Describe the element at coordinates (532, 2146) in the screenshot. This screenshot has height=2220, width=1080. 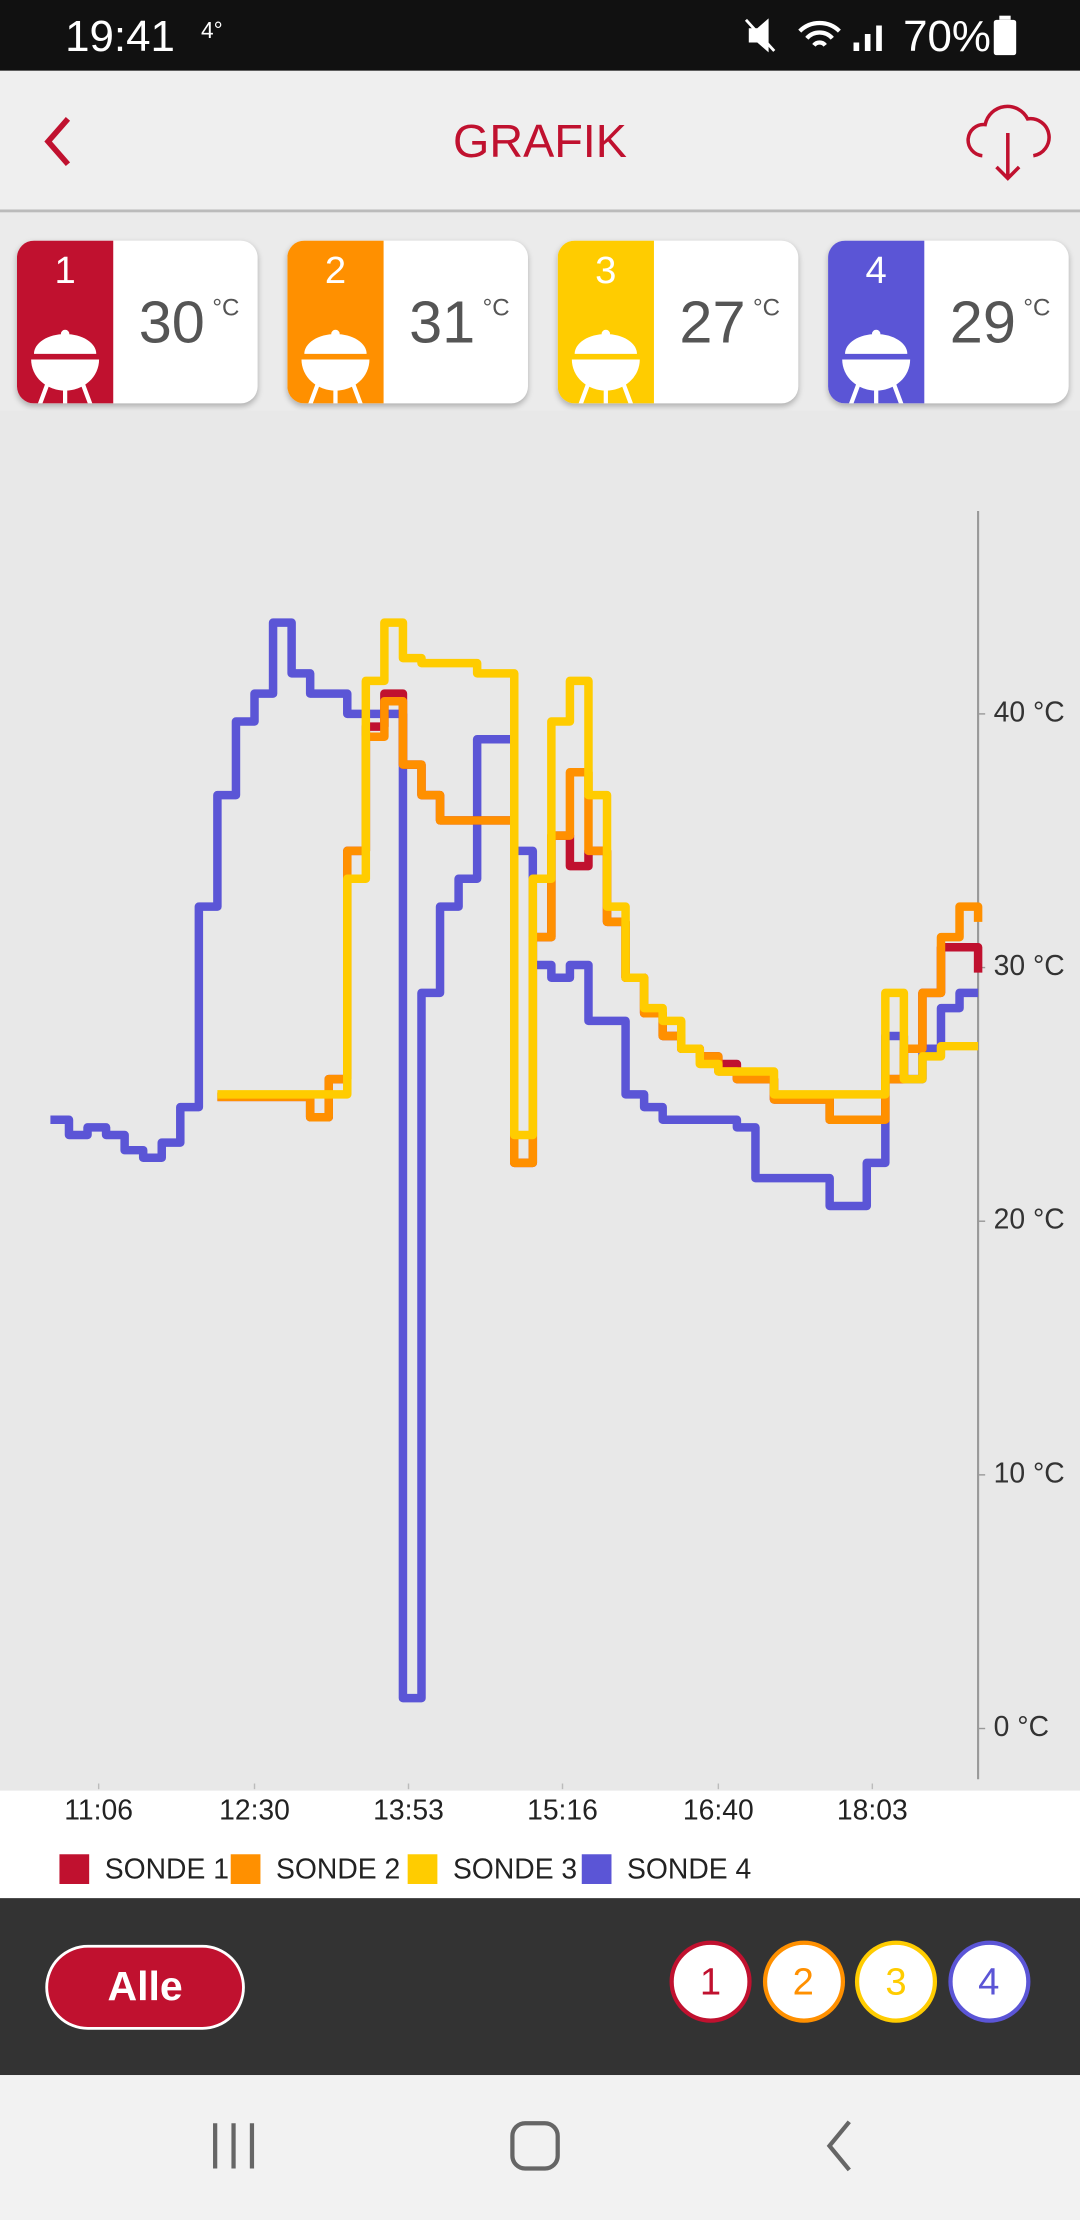
I see `nav-icons` at that location.